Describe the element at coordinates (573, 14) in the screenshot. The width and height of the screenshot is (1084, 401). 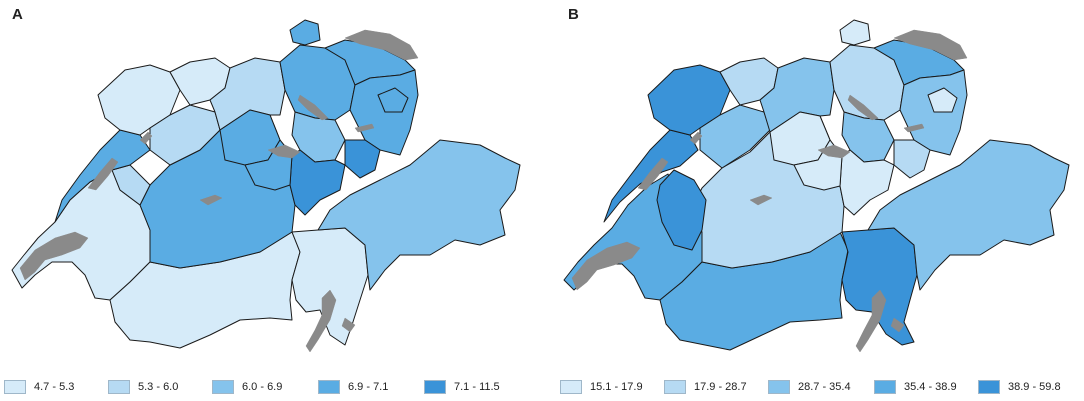
I see `panel-label: B` at that location.